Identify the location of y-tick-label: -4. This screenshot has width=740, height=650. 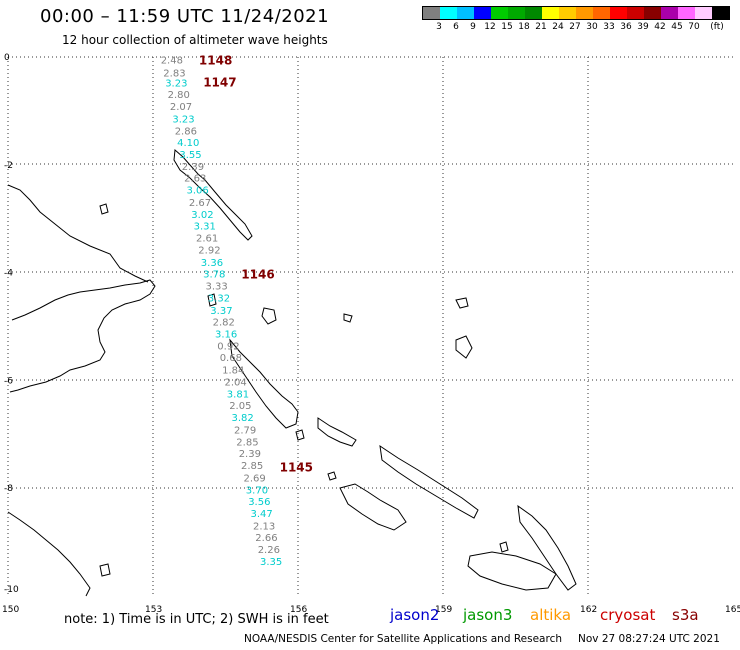
(8, 274).